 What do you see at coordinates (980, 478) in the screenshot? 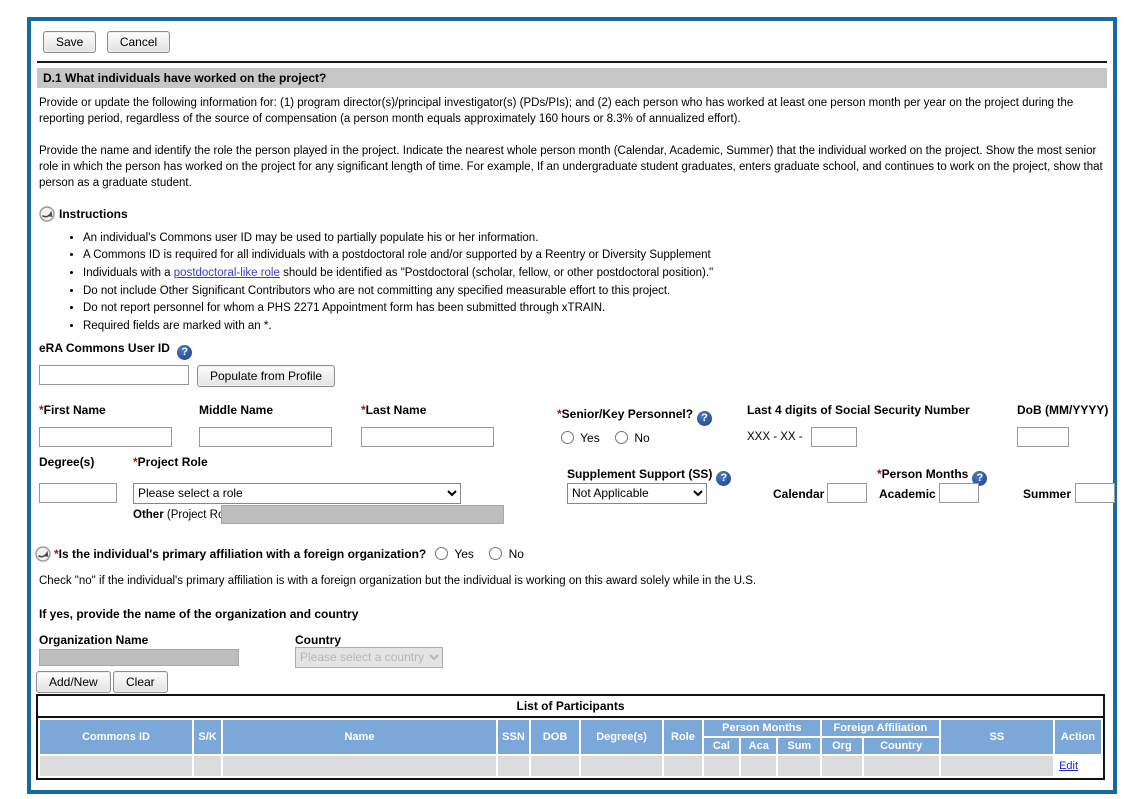
I see `person-months-help-icon: ?` at bounding box center [980, 478].